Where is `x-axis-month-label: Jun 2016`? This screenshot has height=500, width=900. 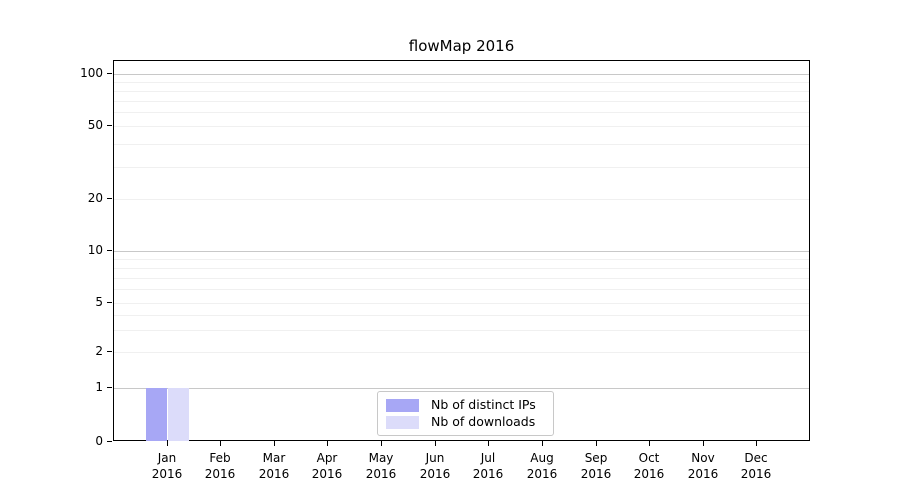
x-axis-month-label: Jun 2016 is located at coordinates (435, 466).